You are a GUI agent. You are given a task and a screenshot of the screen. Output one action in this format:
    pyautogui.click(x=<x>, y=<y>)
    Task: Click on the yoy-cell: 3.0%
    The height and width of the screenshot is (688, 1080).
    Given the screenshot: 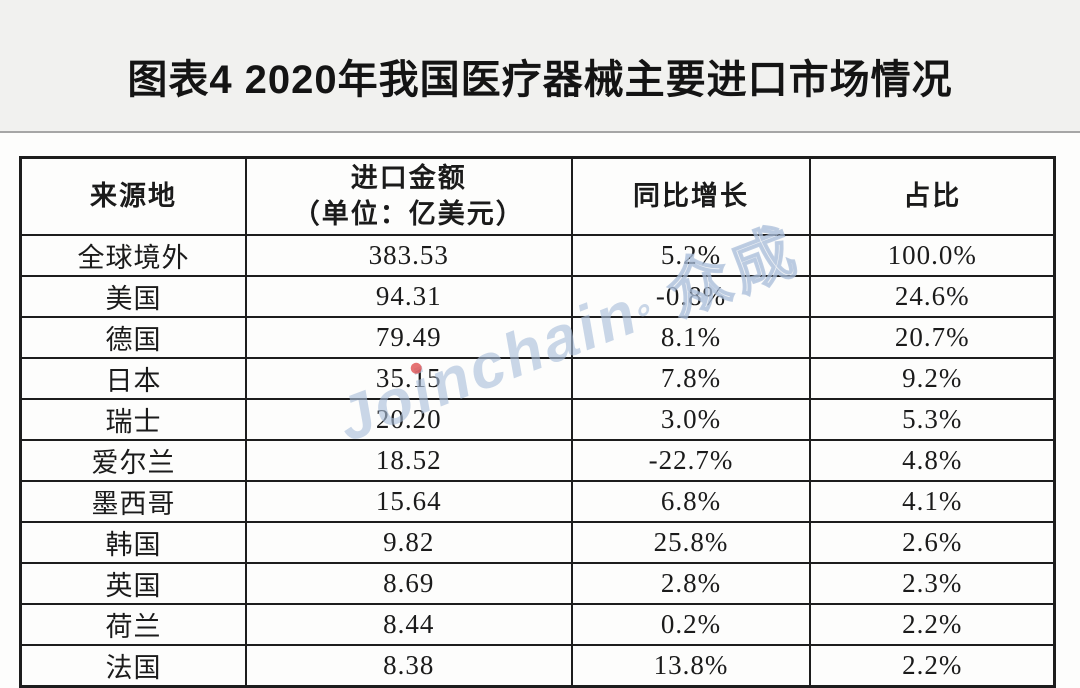 What is the action you would take?
    pyautogui.click(x=691, y=419)
    